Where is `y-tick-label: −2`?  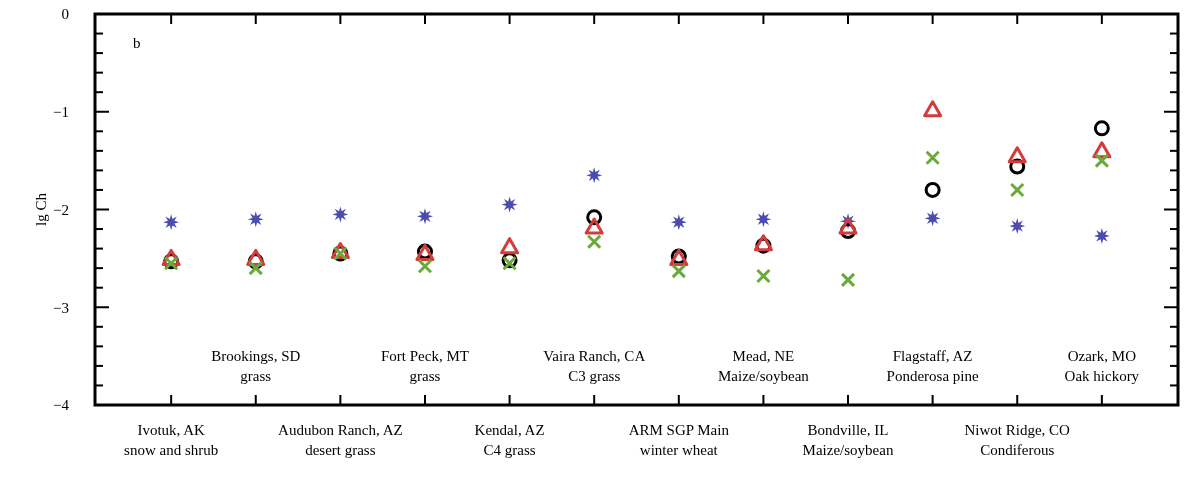
y-tick-label: −2 is located at coordinates (61, 209).